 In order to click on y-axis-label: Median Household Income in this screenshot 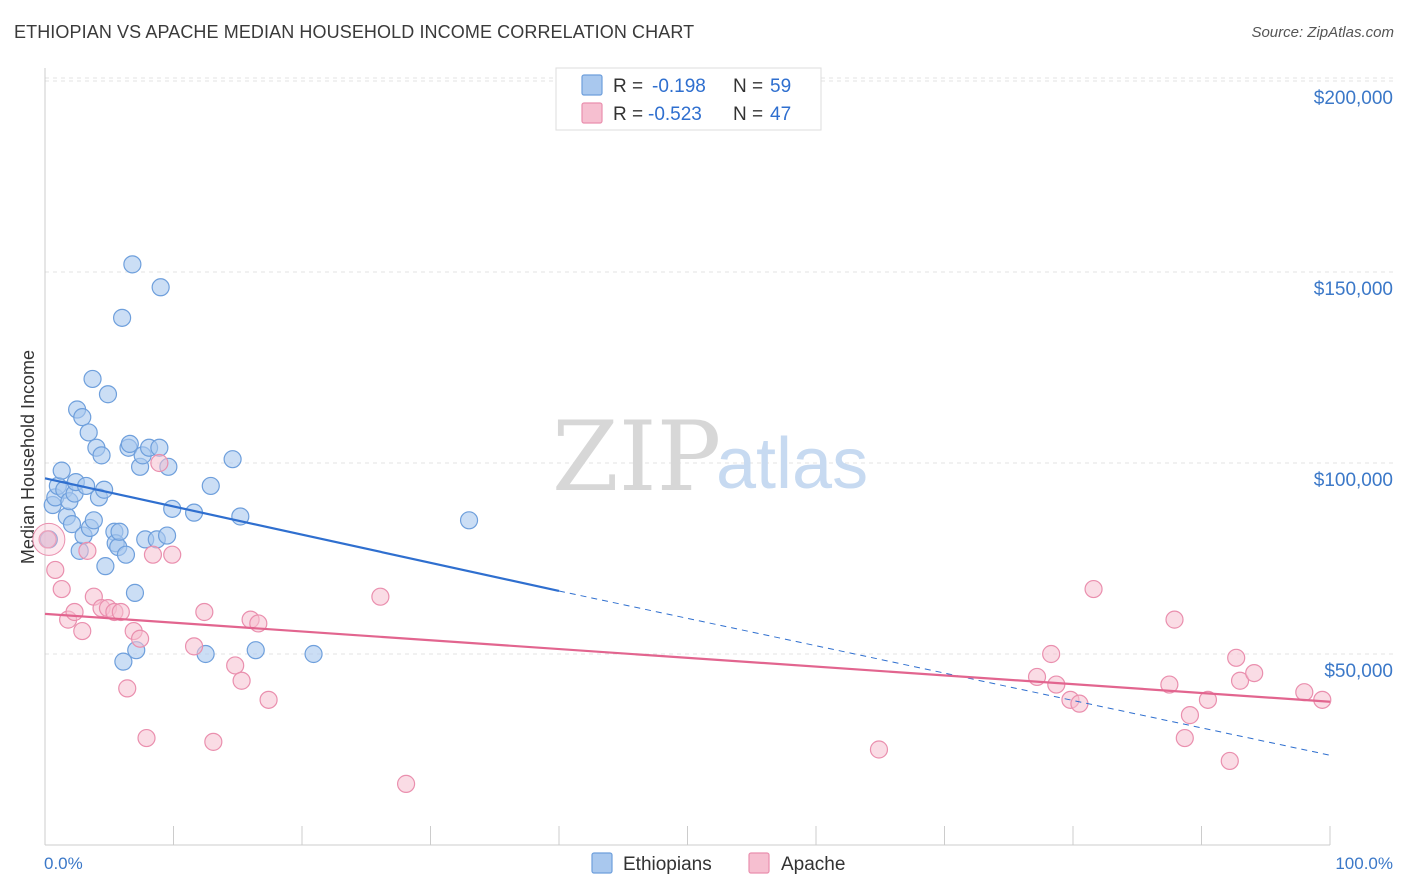, I will do `click(28, 457)`.